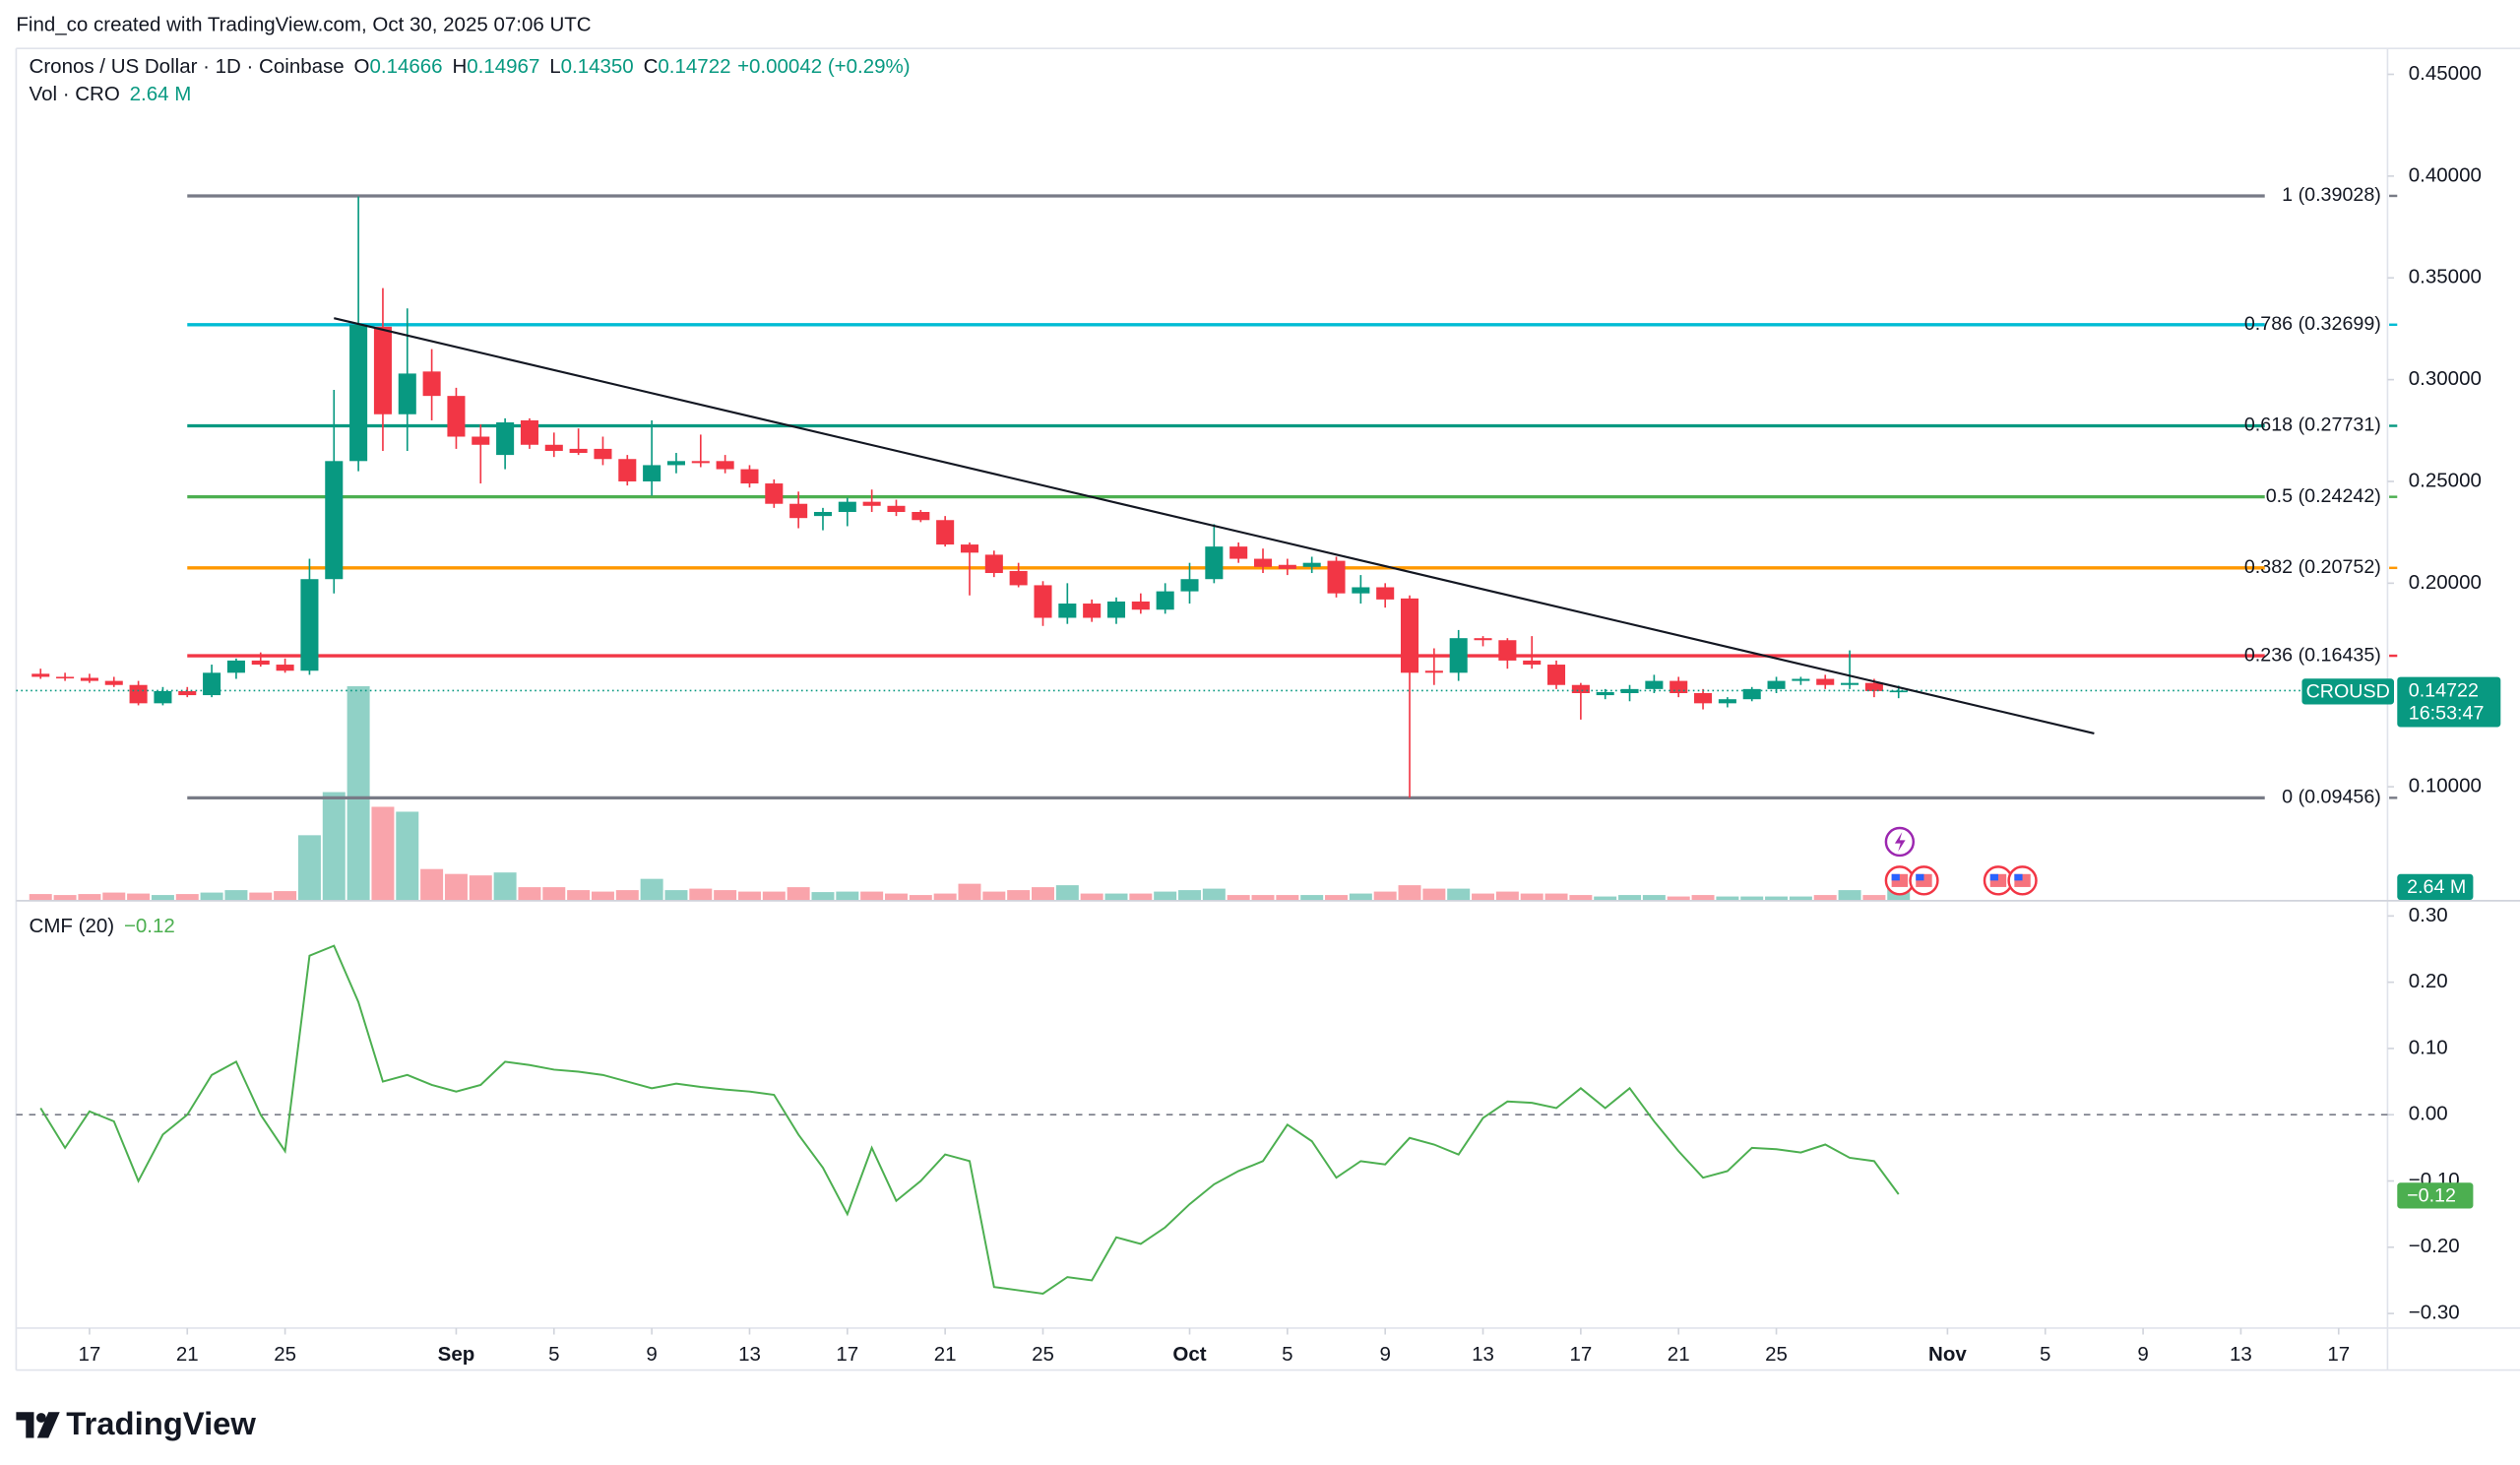 Image resolution: width=2520 pixels, height=1465 pixels. Describe the element at coordinates (2431, 1195) in the screenshot. I see `cmf-tag-label: −0.12` at that location.